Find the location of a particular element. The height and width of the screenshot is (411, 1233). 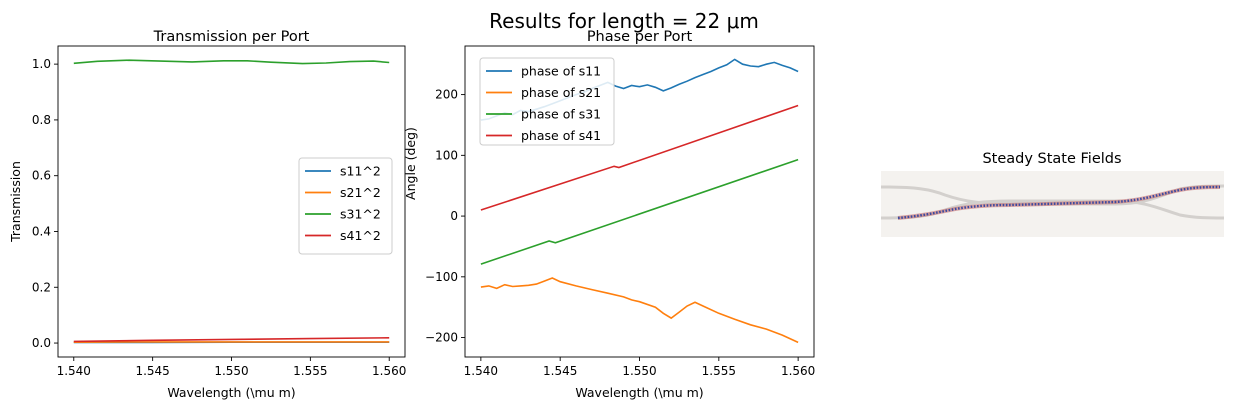

y-tick-label: −200 is located at coordinates (441, 338).